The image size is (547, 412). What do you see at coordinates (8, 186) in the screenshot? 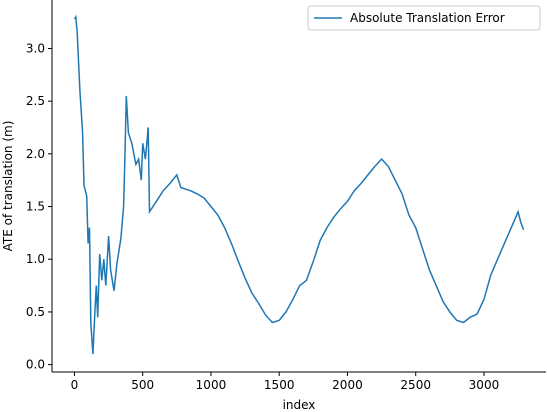
I see `y-axis-label: ATE of translation (m)` at bounding box center [8, 186].